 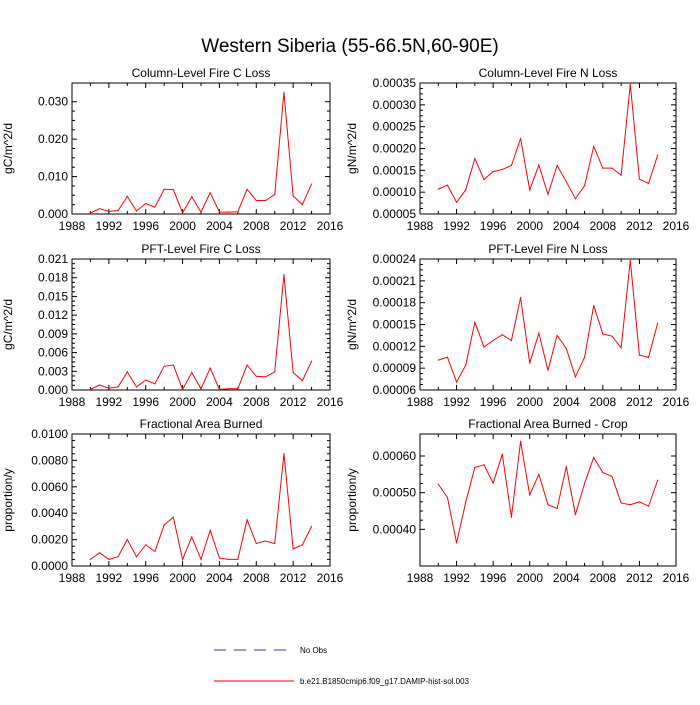 I want to click on y-tick-label: 0.00015, so click(x=395, y=325).